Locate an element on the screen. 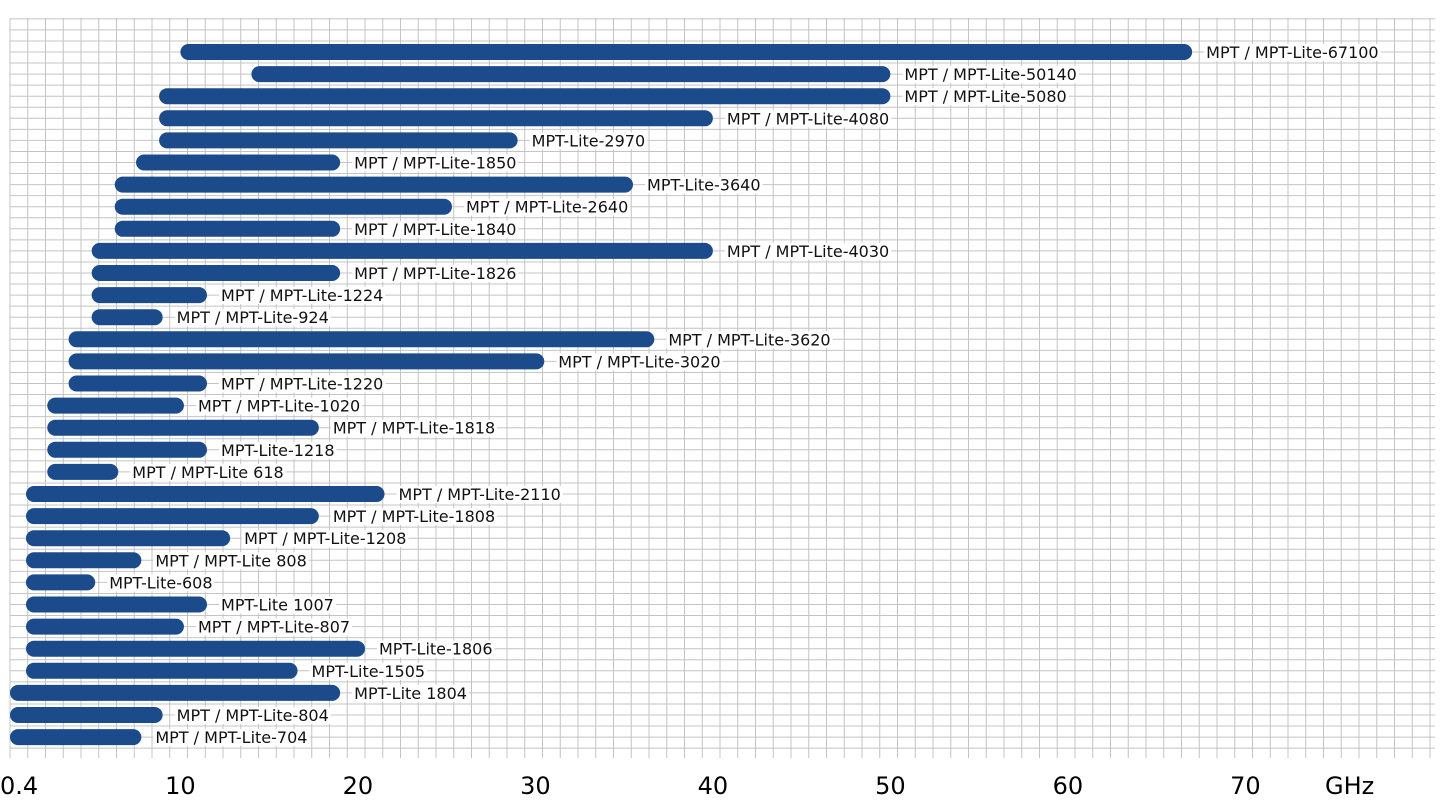  bar-label: MPT-Lite-2970 is located at coordinates (589, 140).